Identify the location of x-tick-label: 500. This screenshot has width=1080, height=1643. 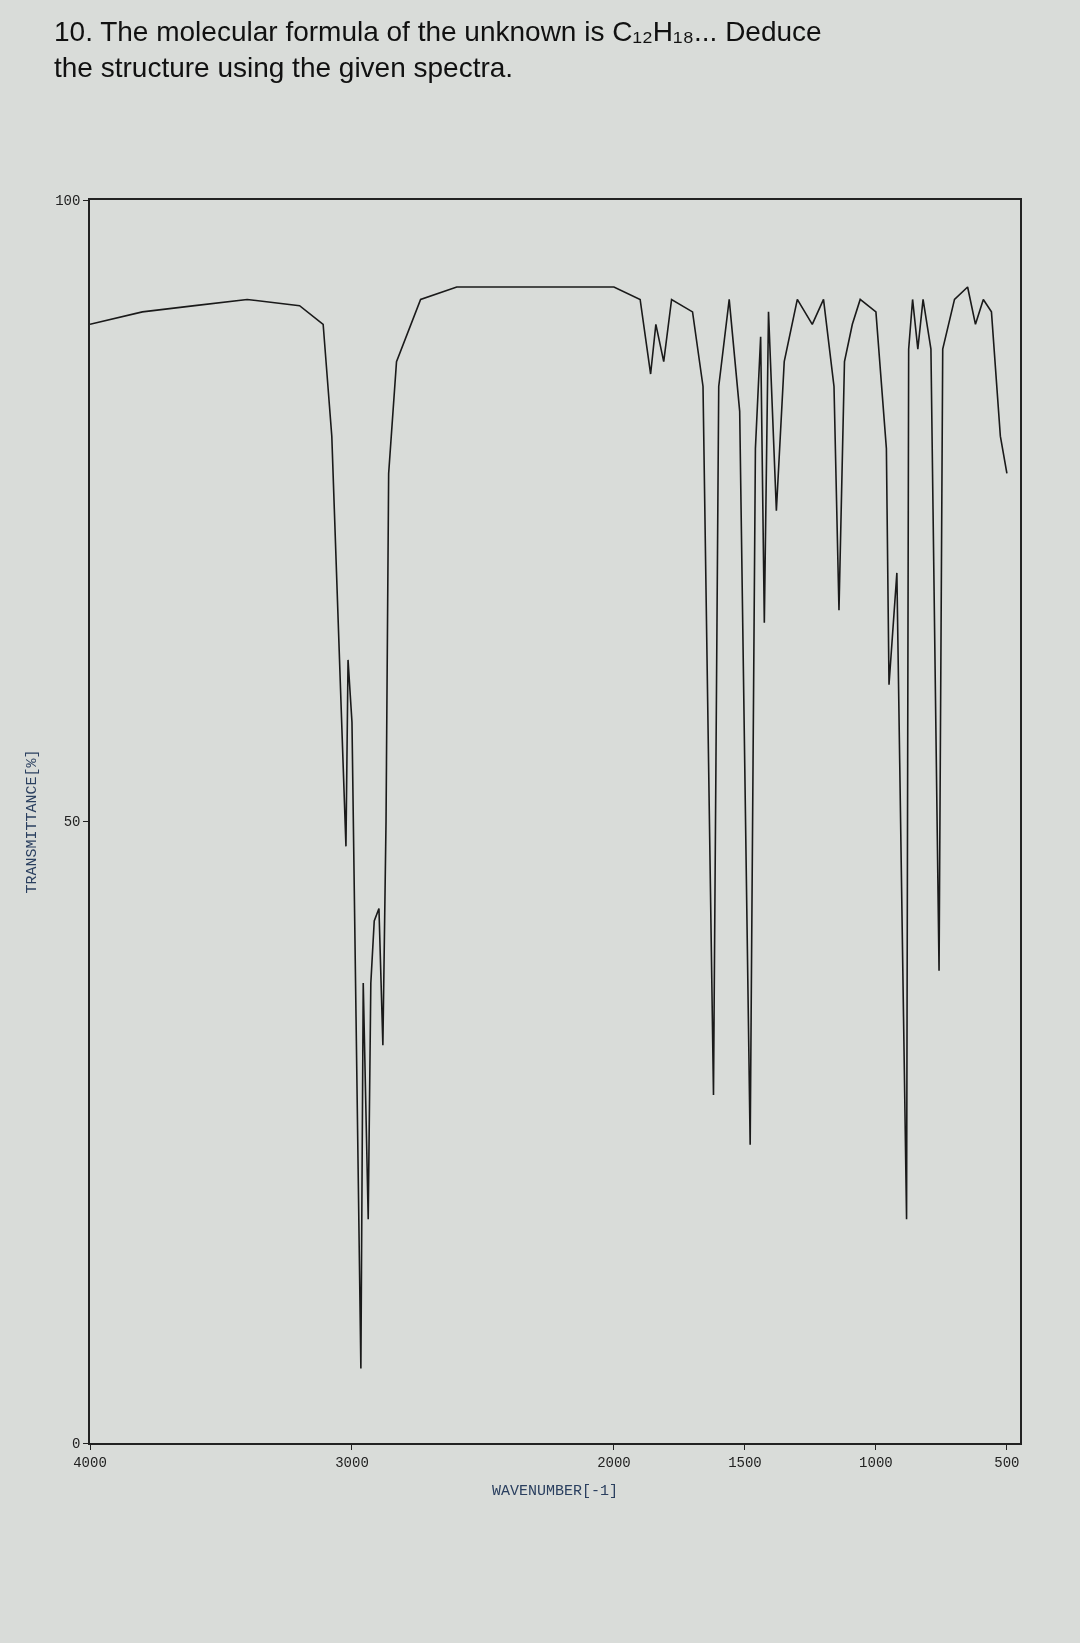
(1007, 1462).